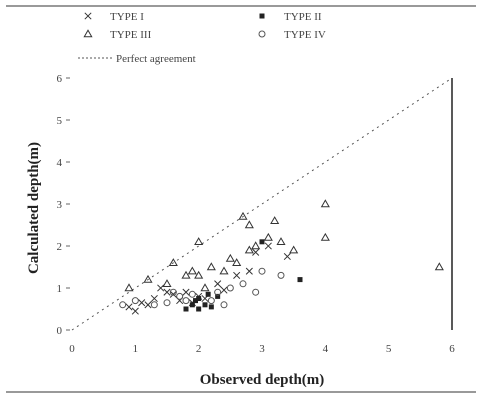  What do you see at coordinates (60, 79) in the screenshot?
I see `y-tick-label: 6` at bounding box center [60, 79].